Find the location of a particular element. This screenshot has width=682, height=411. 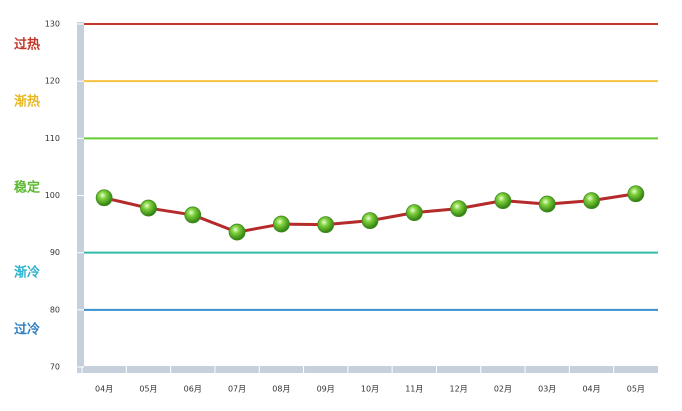

y-tick-label: 120 is located at coordinates (52, 81).